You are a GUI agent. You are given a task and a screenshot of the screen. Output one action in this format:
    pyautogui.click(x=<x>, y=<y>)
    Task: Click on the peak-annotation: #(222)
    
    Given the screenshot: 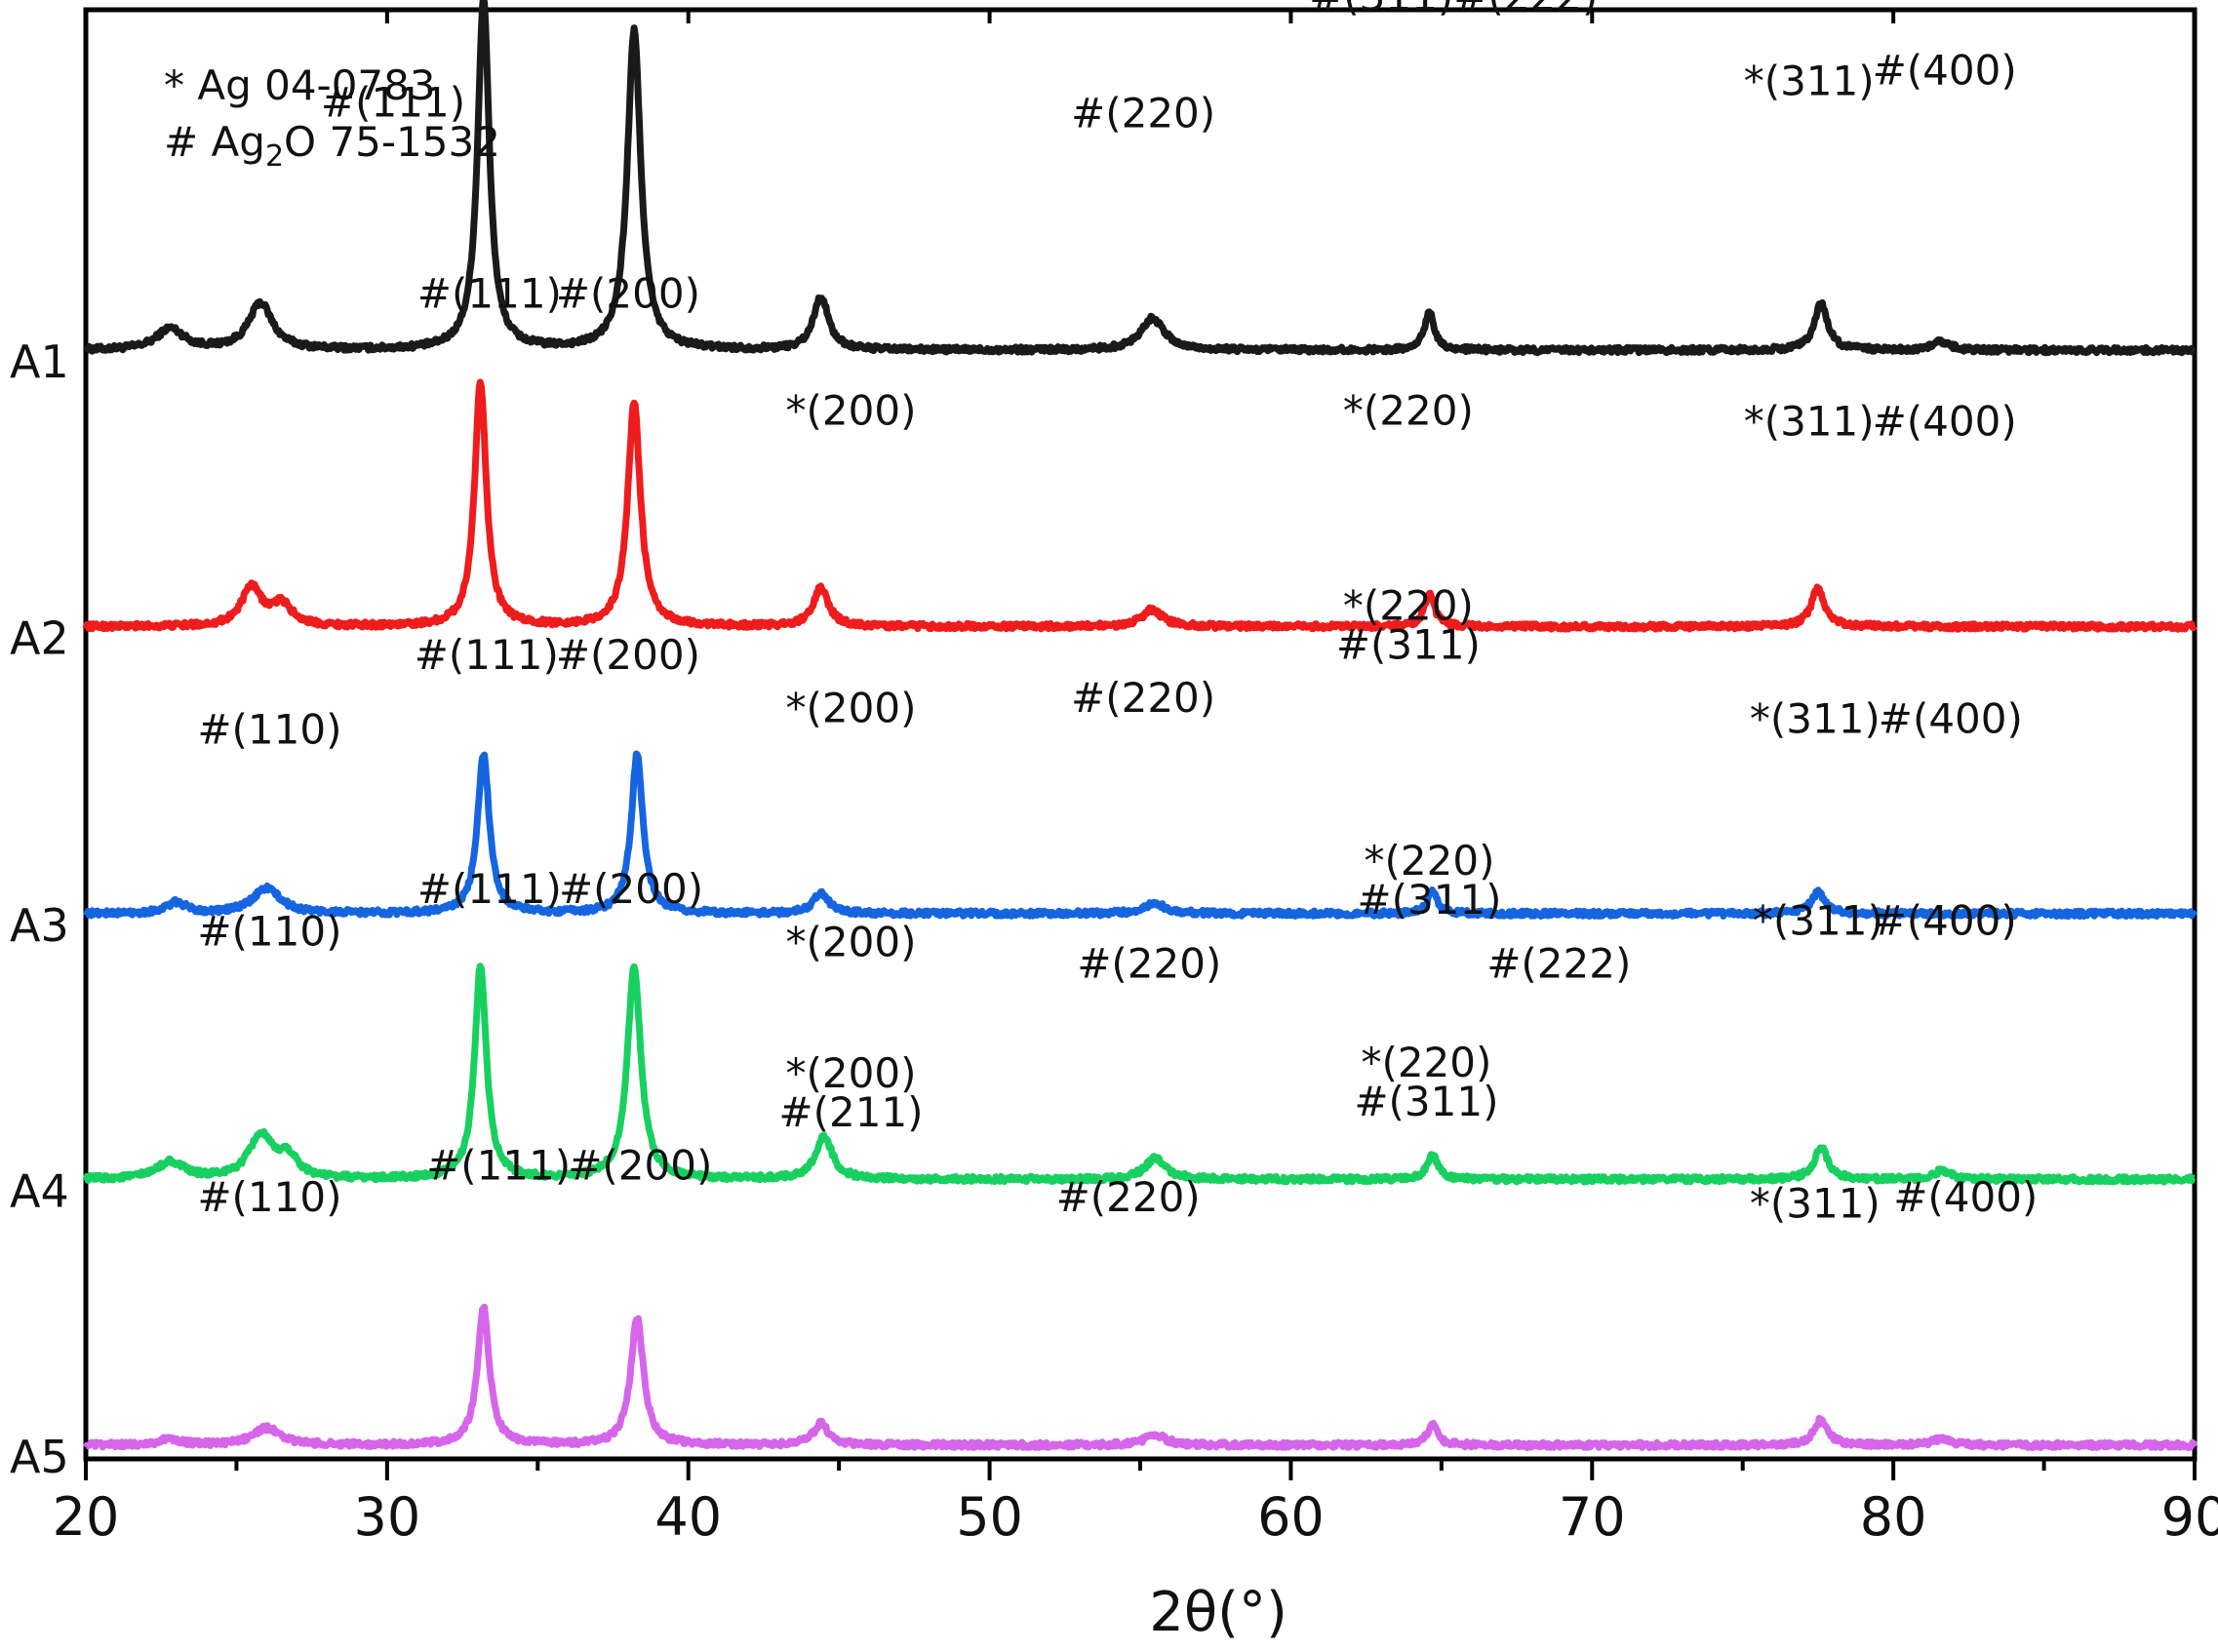 What is the action you would take?
    pyautogui.click(x=1558, y=963)
    